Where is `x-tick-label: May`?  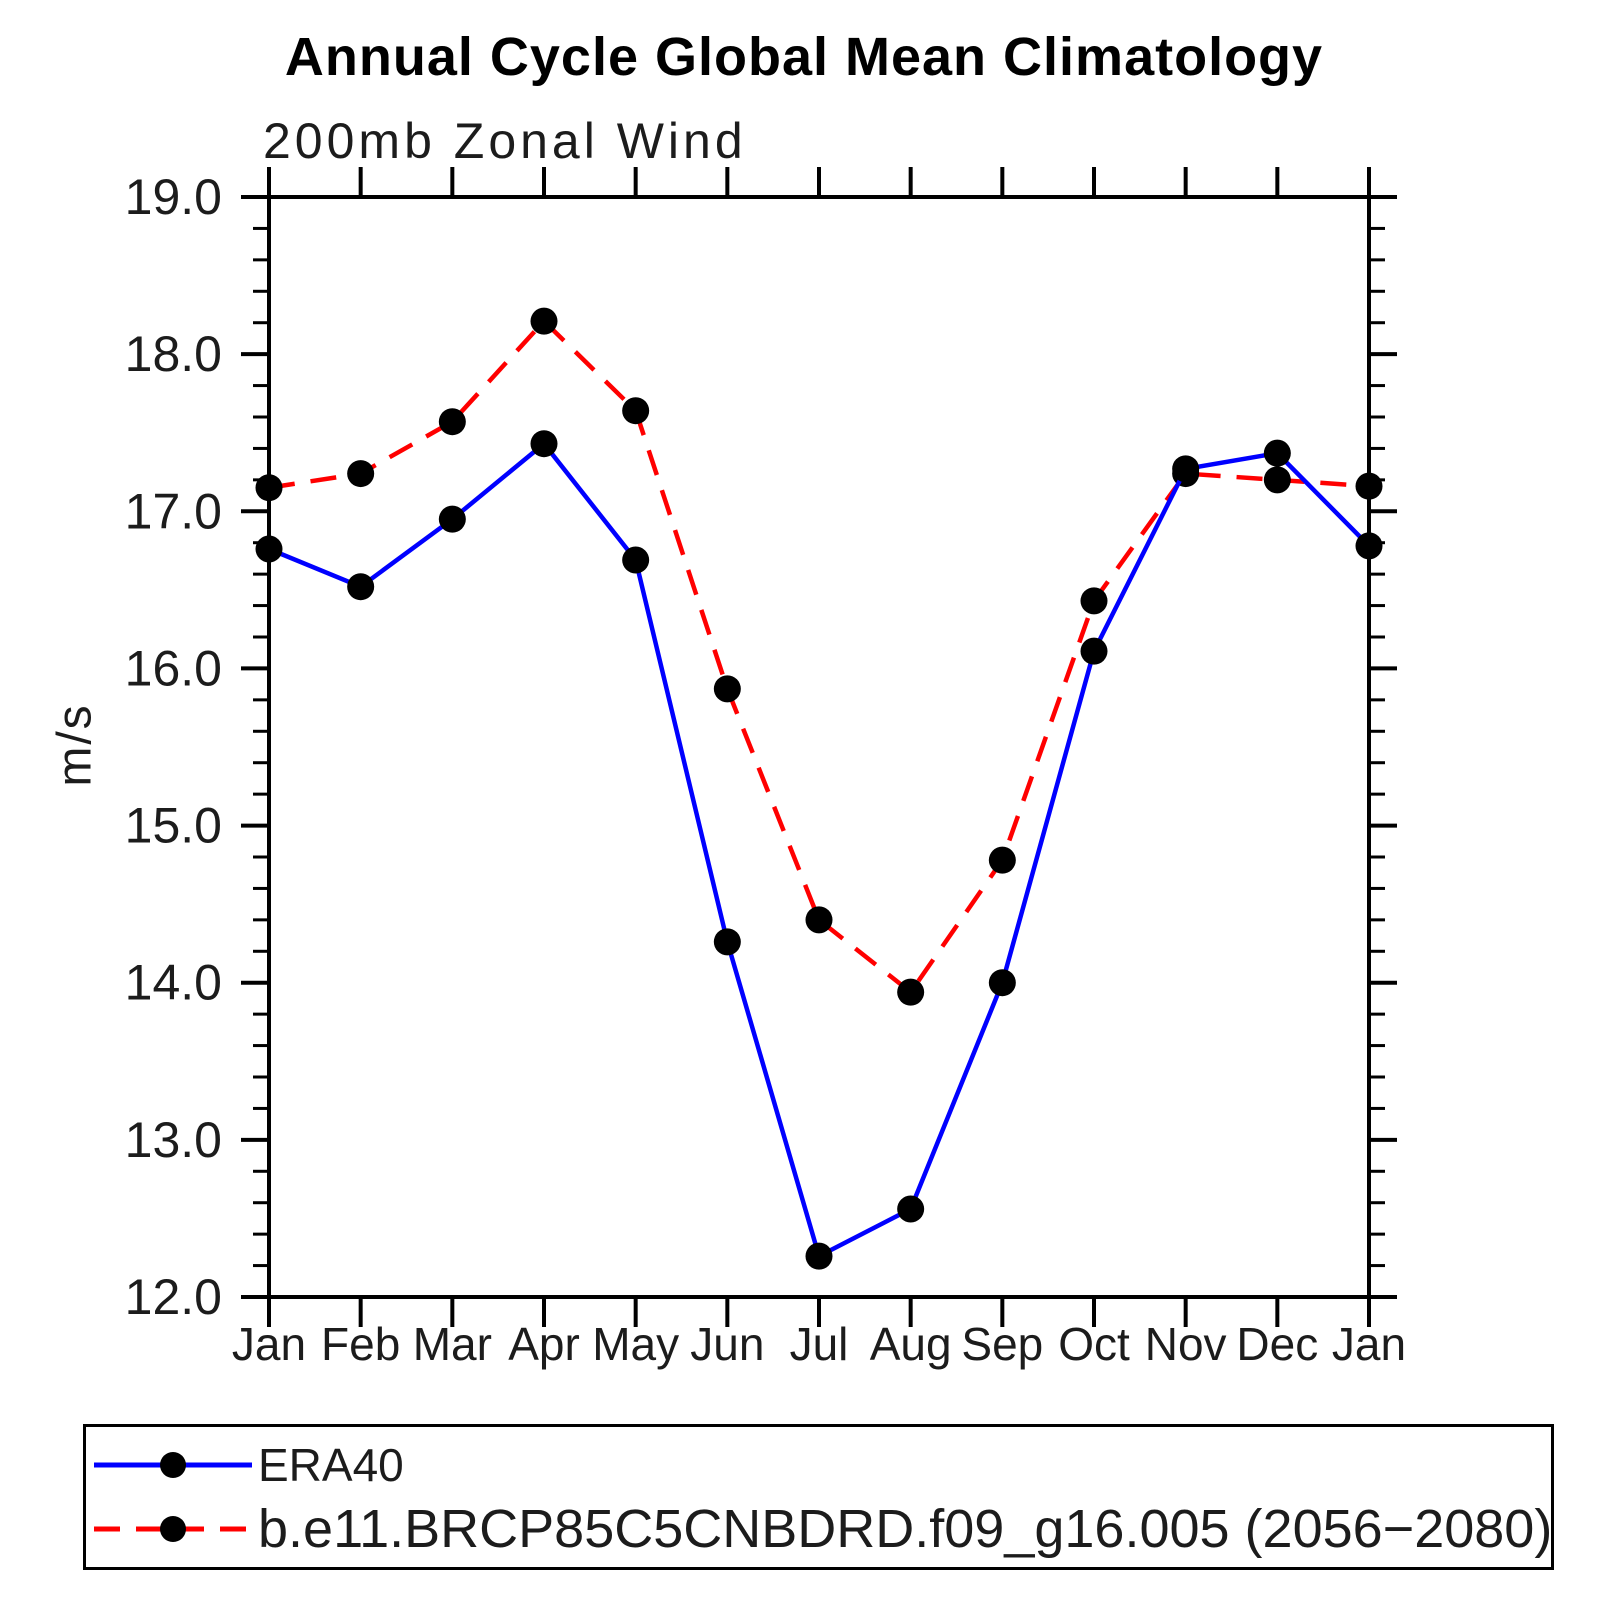 x-tick-label: May is located at coordinates (635, 1344).